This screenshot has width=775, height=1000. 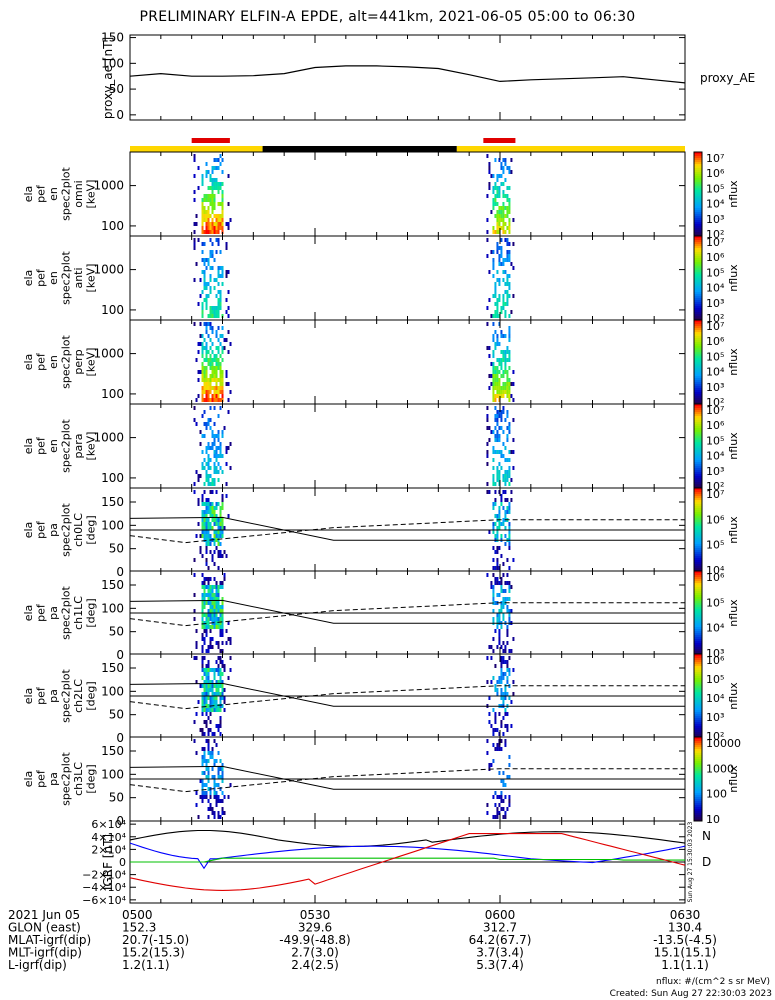 What do you see at coordinates (733, 362) in the screenshot?
I see `colorbar-title: nflux` at bounding box center [733, 362].